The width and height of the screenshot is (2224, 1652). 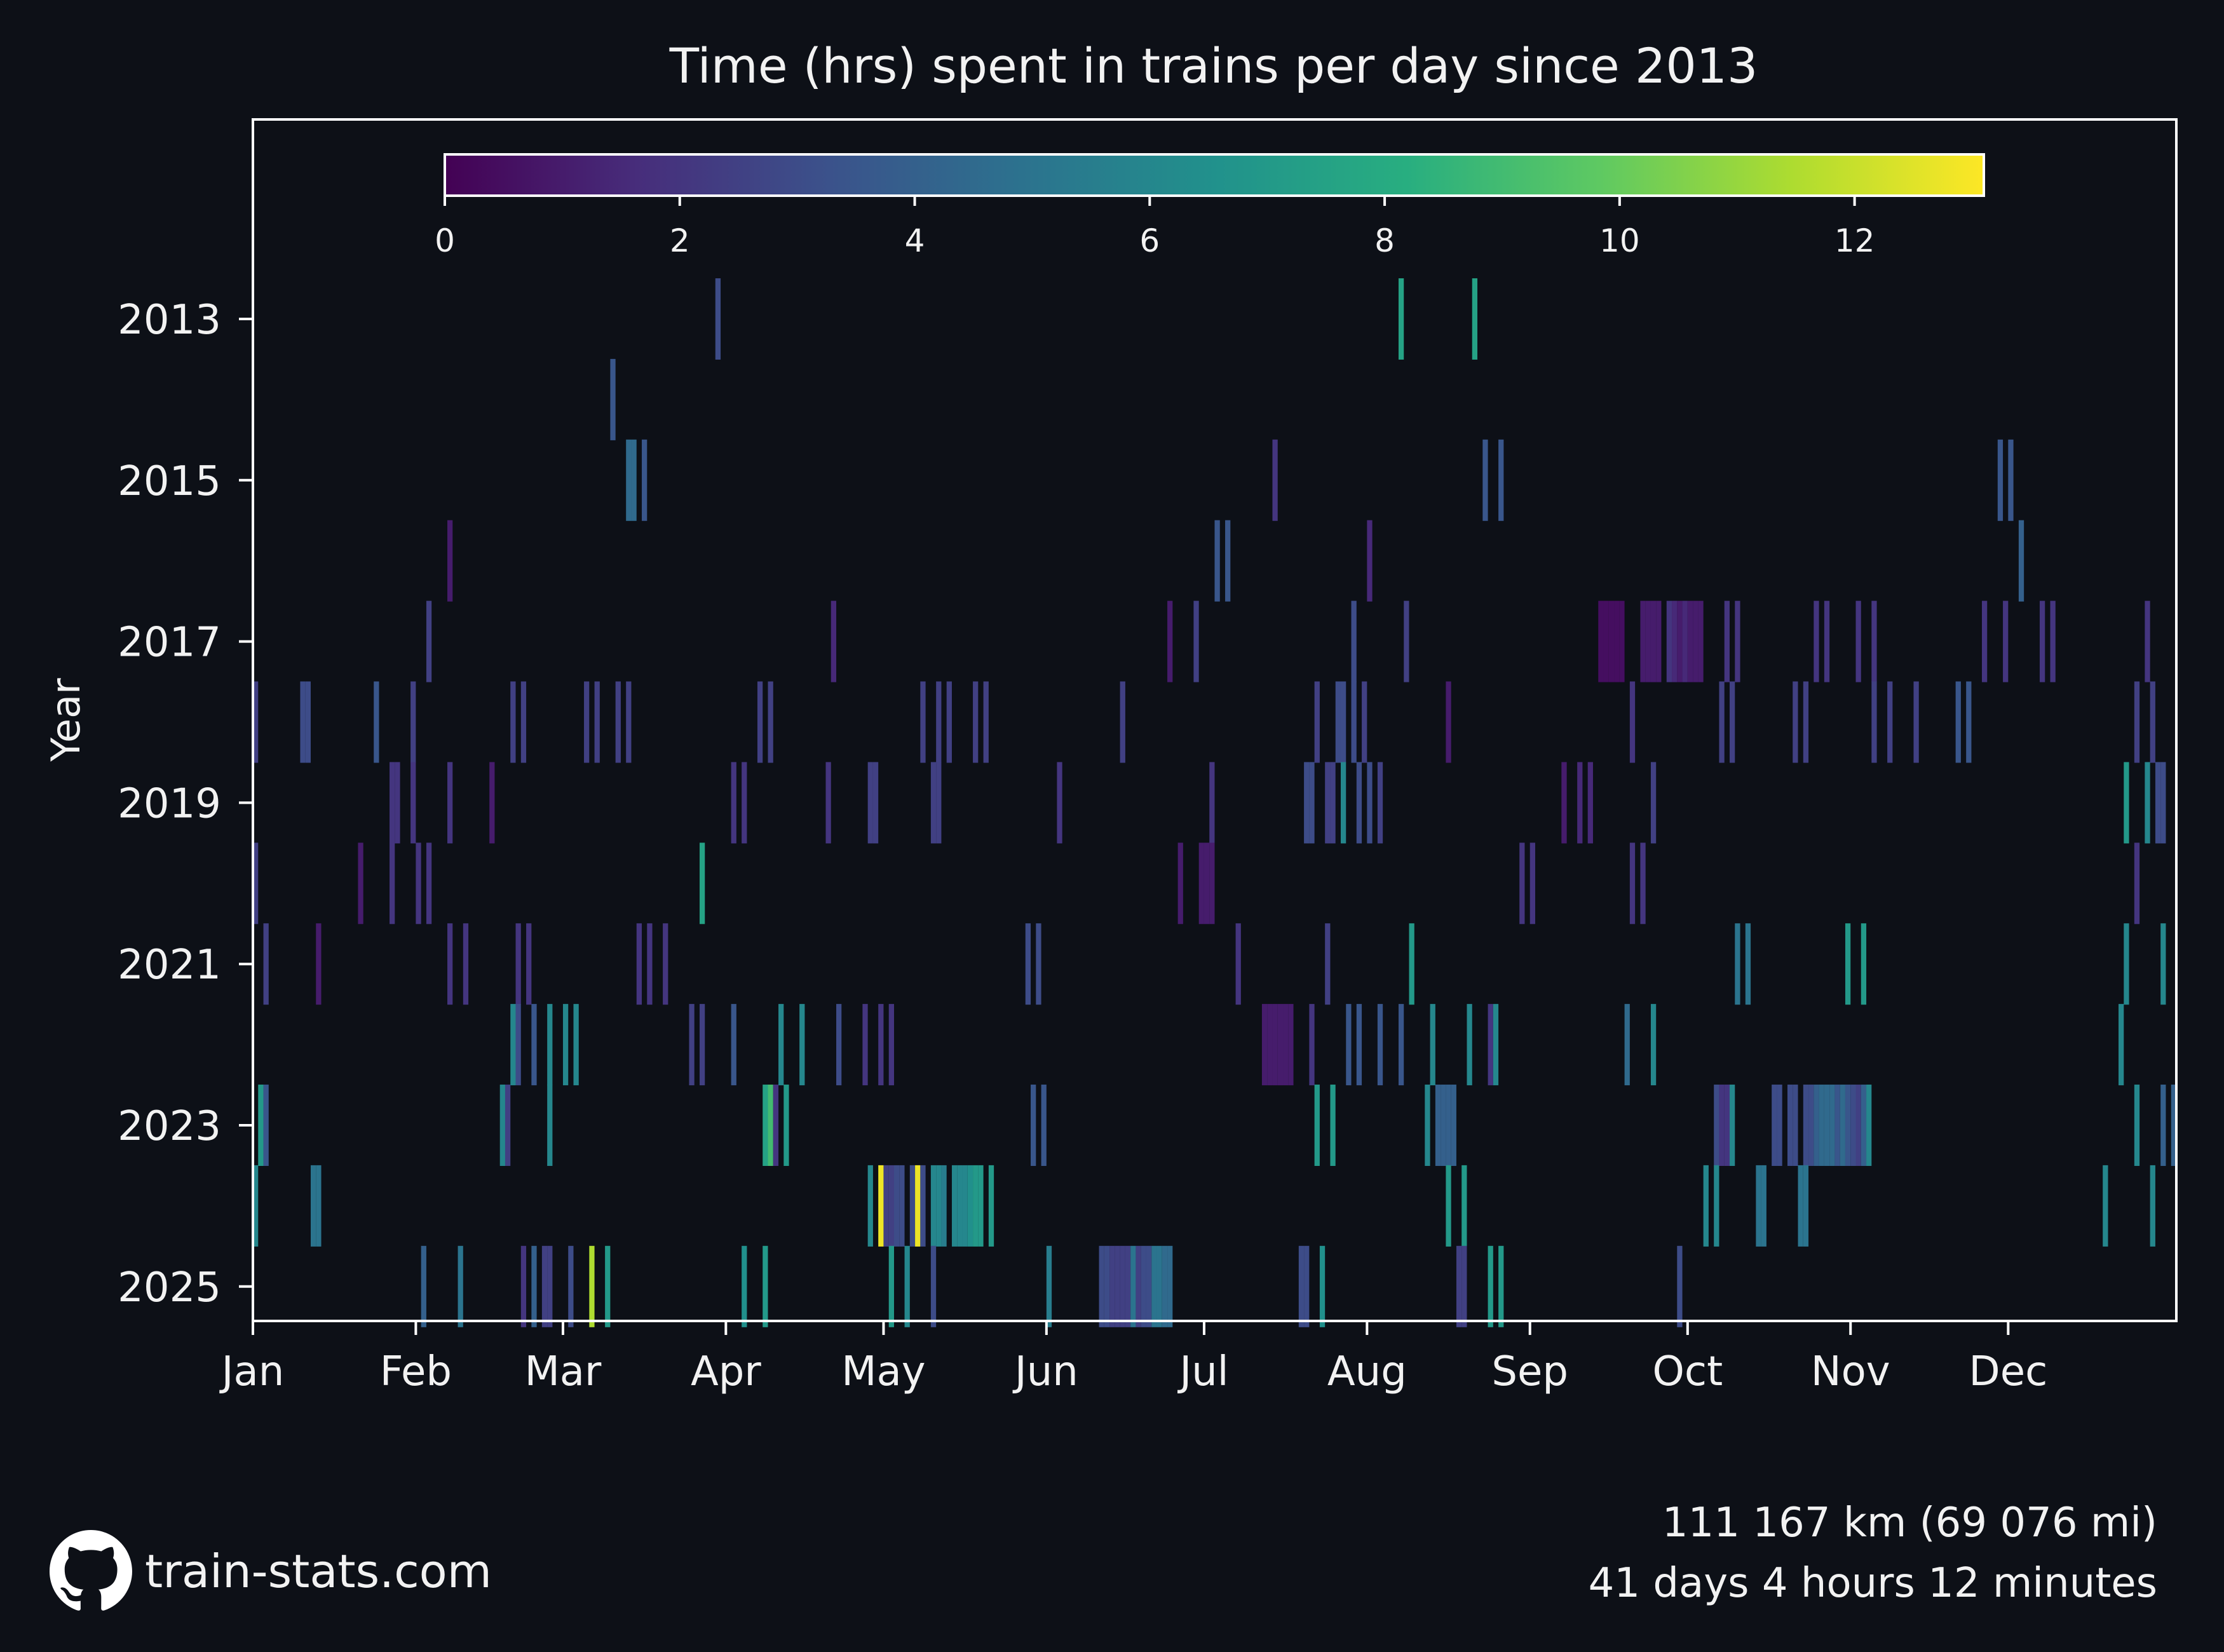 What do you see at coordinates (91, 1570) in the screenshot?
I see `github-icon` at bounding box center [91, 1570].